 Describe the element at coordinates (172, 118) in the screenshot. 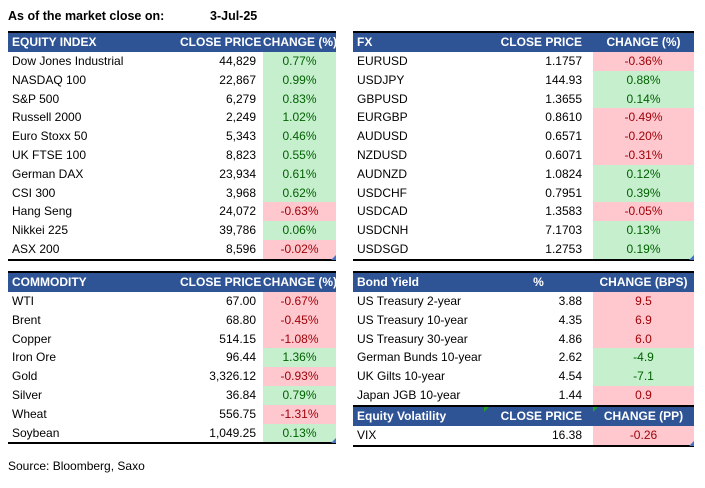

I see `table-row: Russell 2000 2,249 1.02%` at that location.